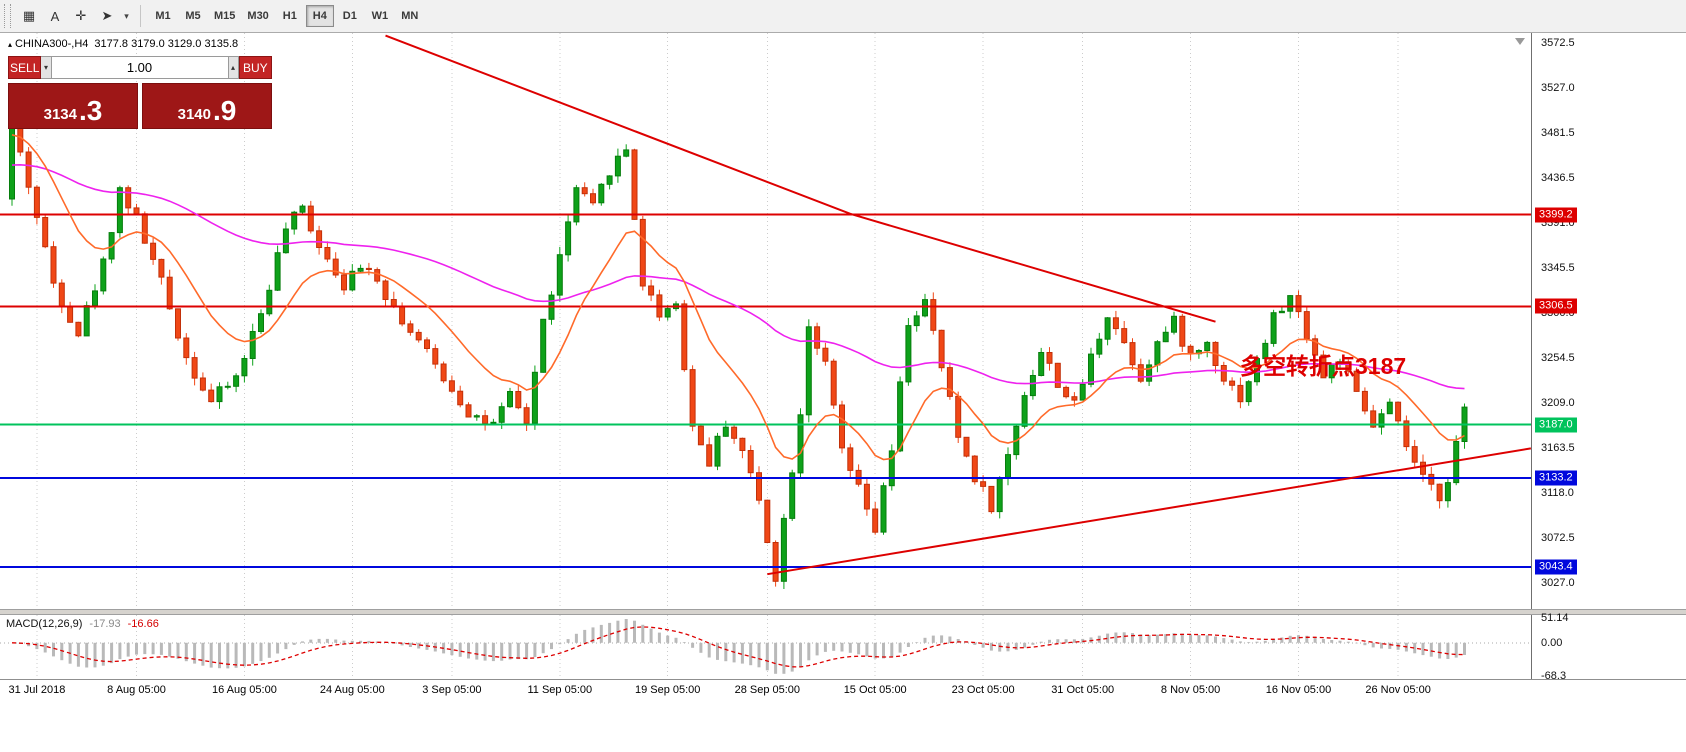  I want to click on timeframe-w1: W1, so click(380, 16).